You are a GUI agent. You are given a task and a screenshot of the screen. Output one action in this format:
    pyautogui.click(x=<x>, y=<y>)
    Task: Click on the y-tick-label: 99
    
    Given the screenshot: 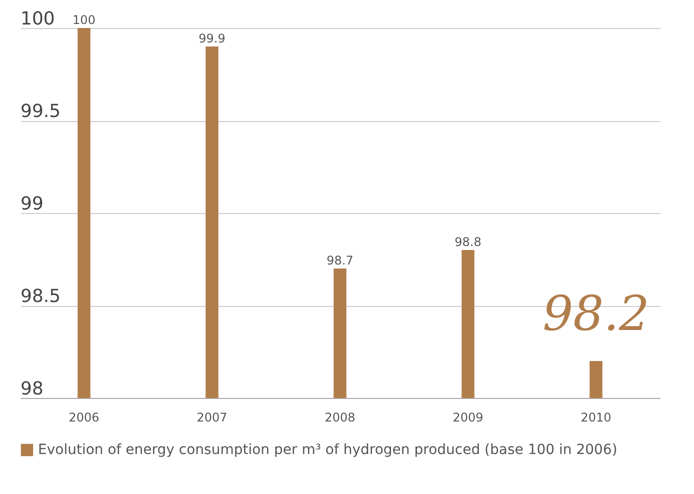 What is the action you would take?
    pyautogui.click(x=32, y=204)
    